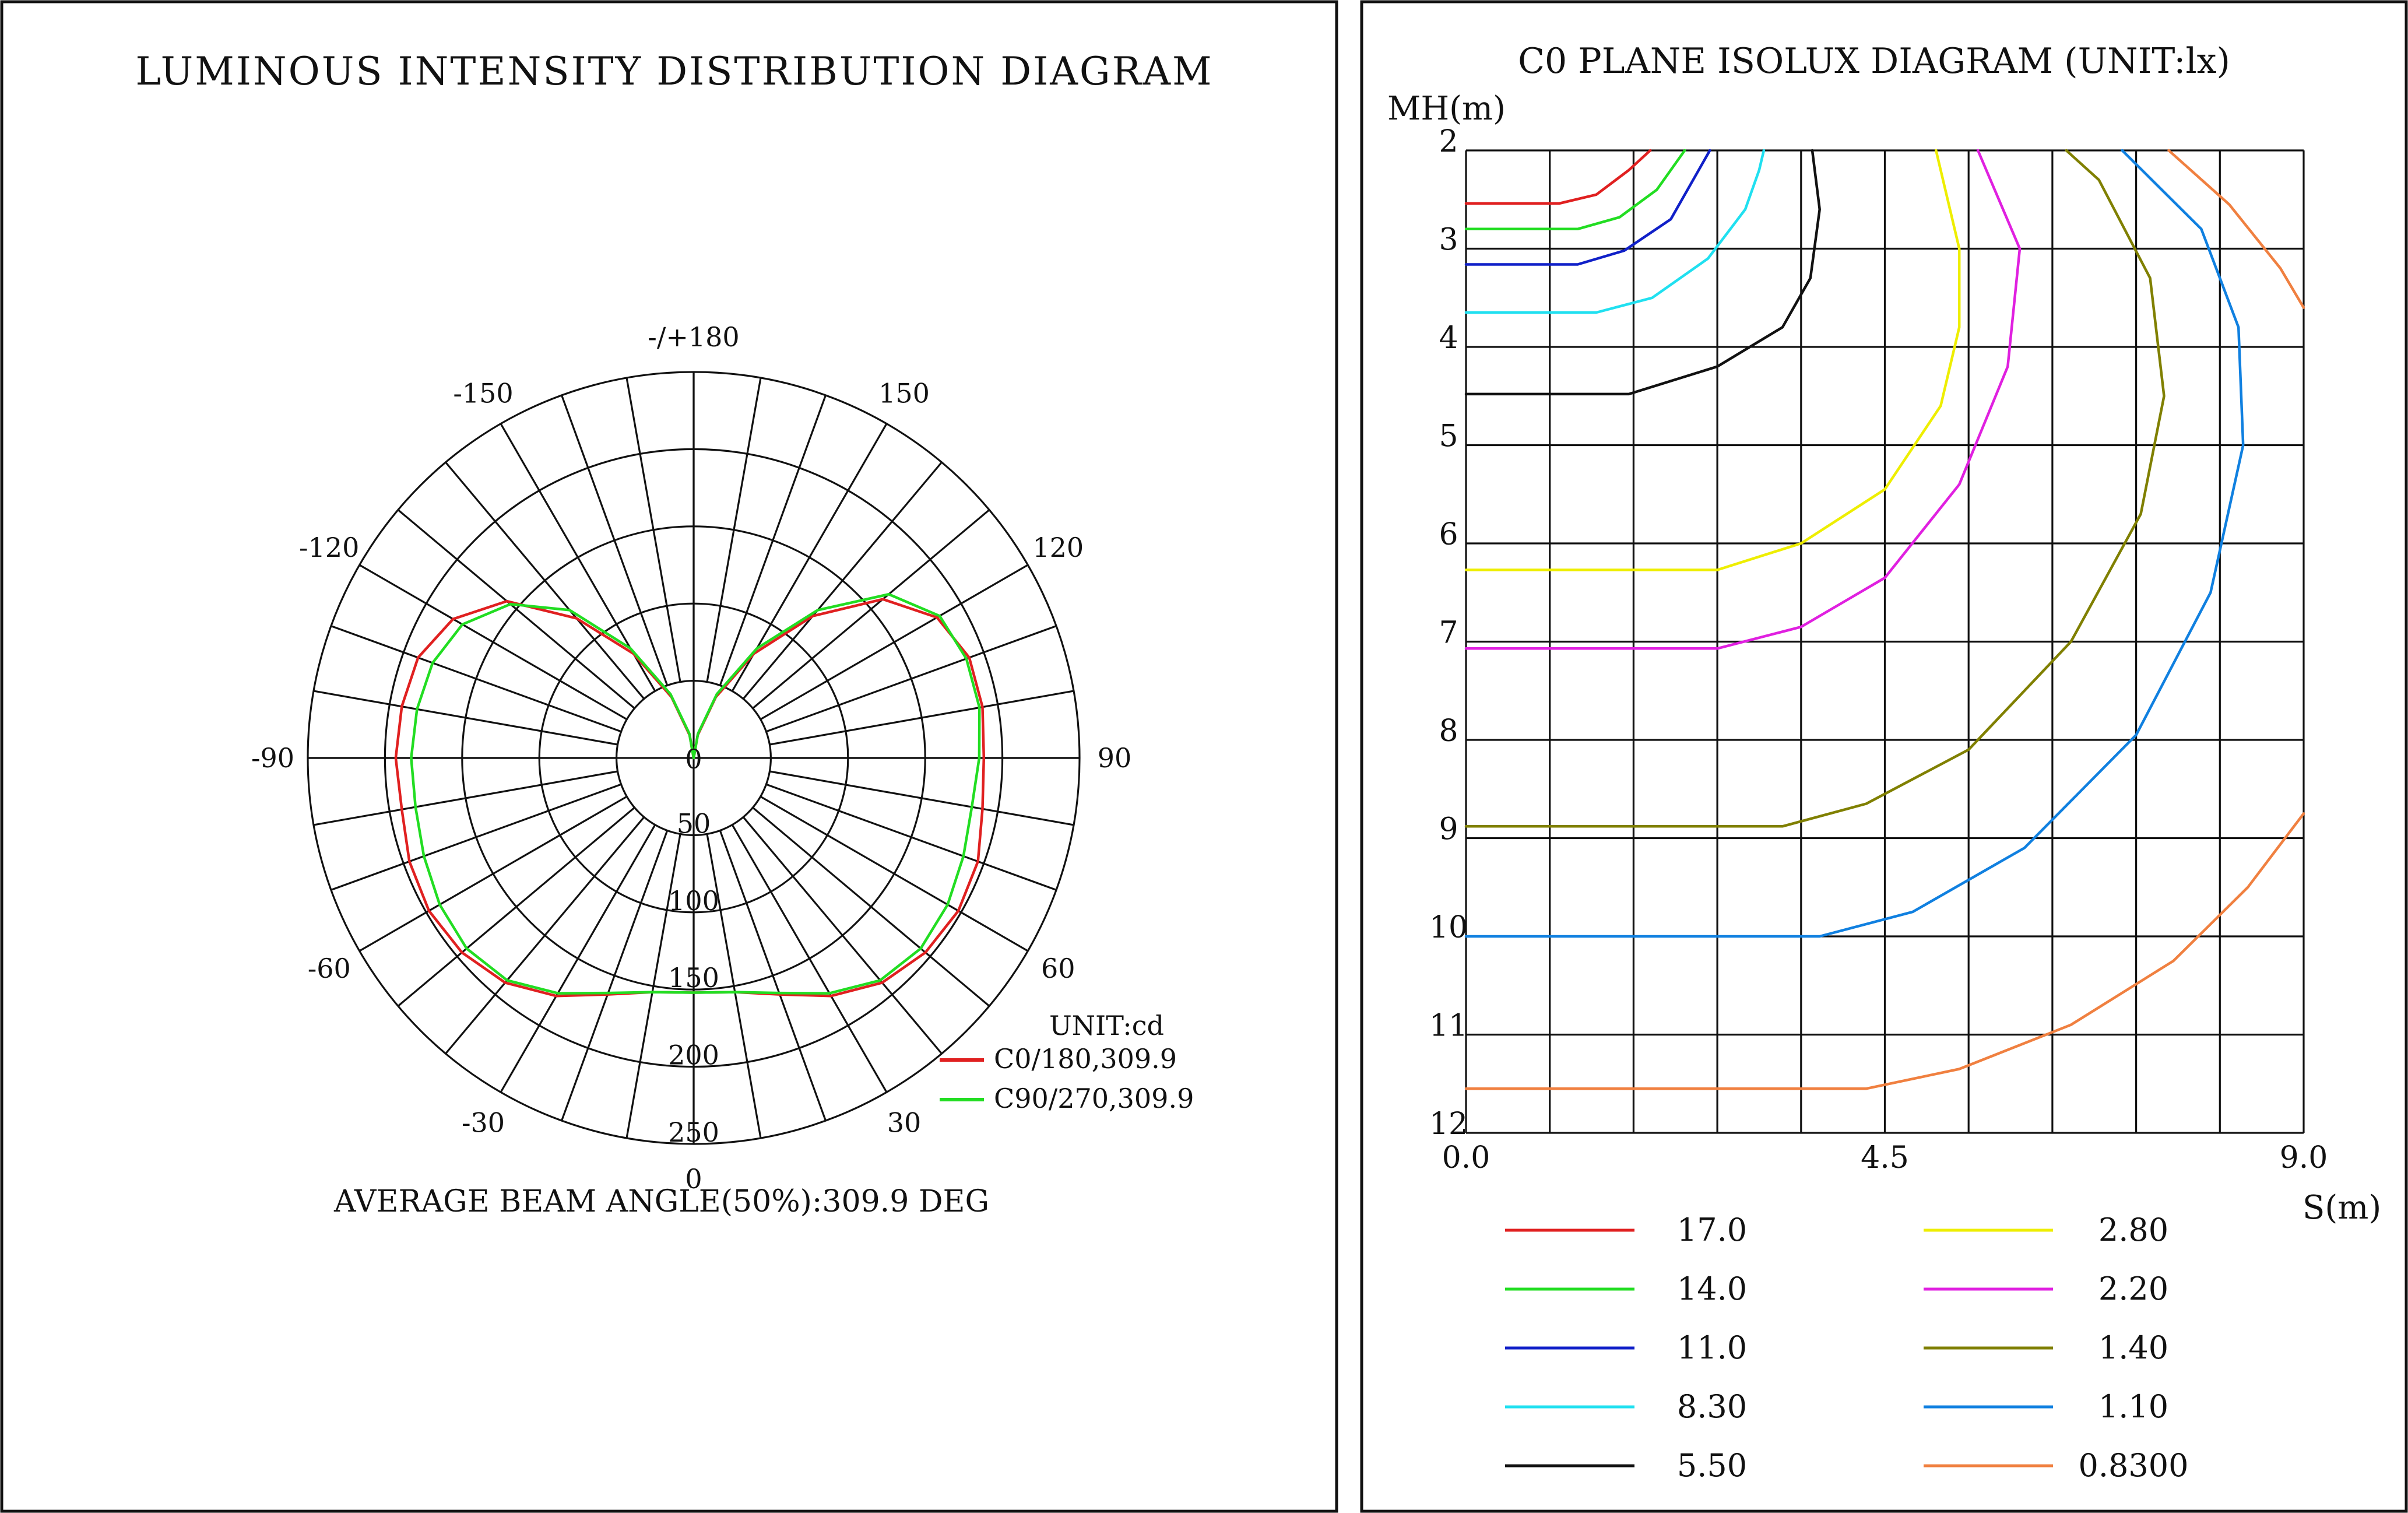  Describe the element at coordinates (1712, 1347) in the screenshot. I see `isolux-legend-label: 11.0` at that location.